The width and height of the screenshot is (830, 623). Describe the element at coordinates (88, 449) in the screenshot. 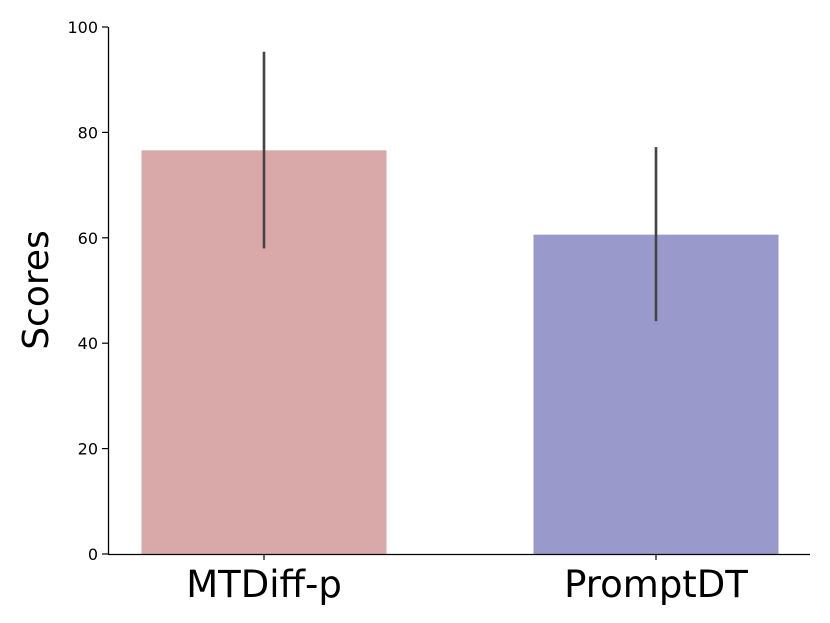

I see `y-tick-label: 20` at that location.